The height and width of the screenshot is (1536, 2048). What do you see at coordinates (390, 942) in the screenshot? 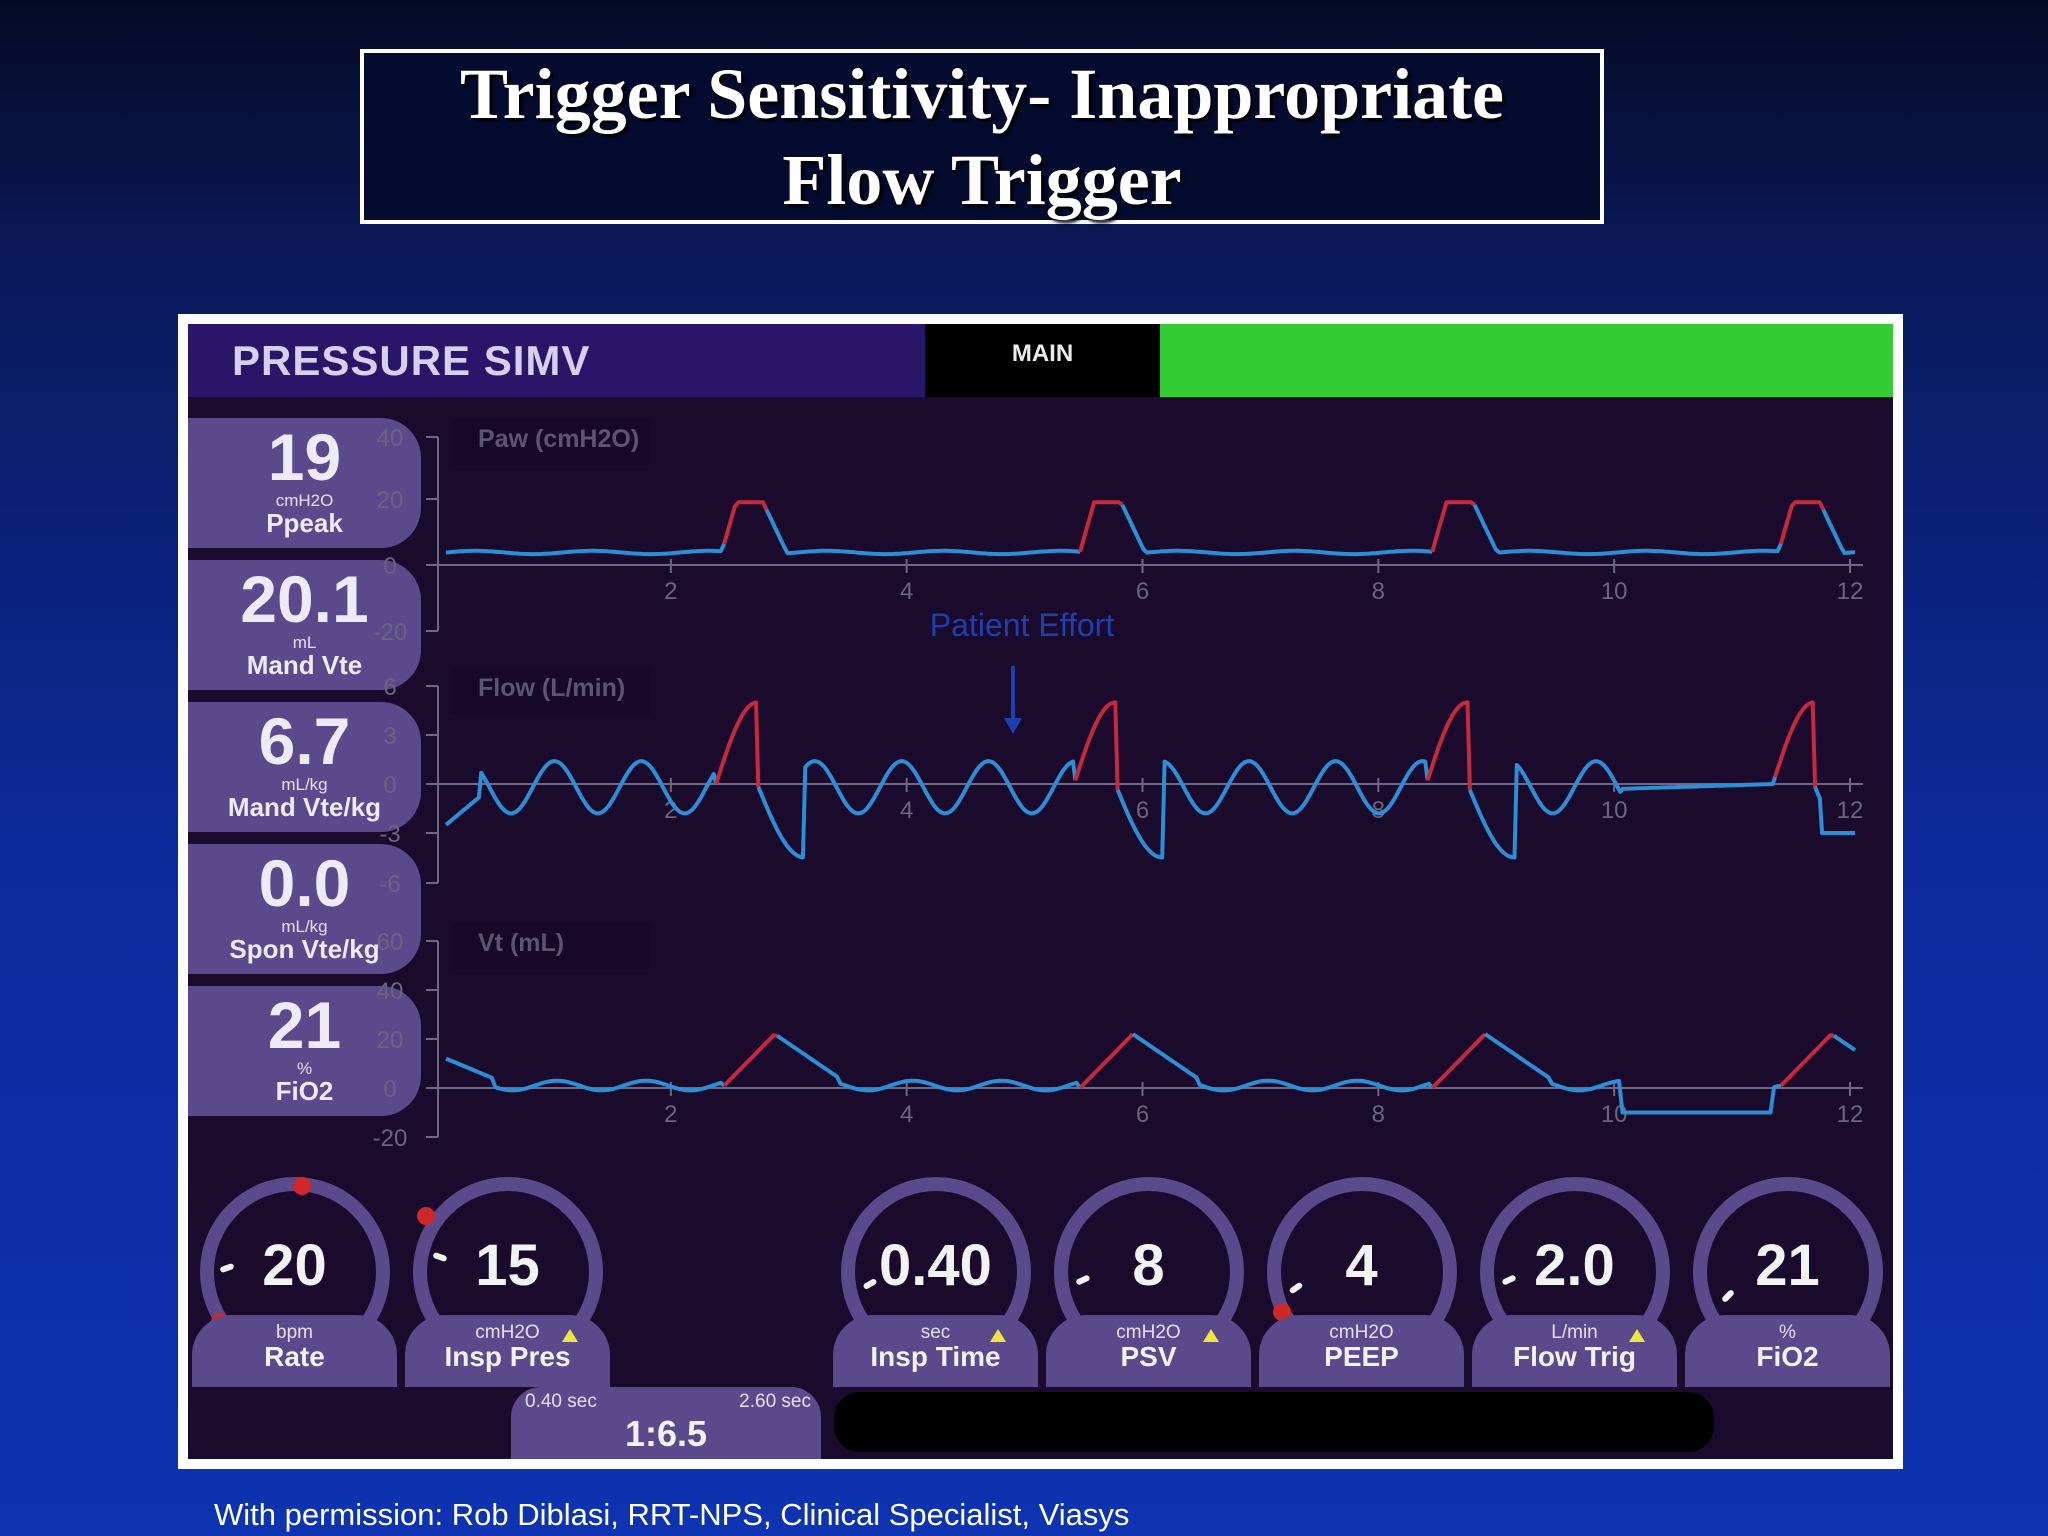
I see `y-tick-label: 60` at bounding box center [390, 942].